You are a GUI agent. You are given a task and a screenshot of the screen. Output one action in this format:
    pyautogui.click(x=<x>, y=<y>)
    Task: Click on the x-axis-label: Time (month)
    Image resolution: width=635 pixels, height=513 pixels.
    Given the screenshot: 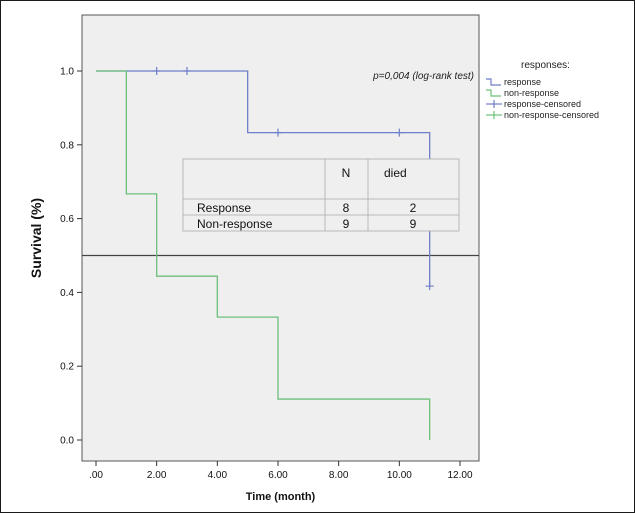 What is the action you would take?
    pyautogui.click(x=281, y=497)
    